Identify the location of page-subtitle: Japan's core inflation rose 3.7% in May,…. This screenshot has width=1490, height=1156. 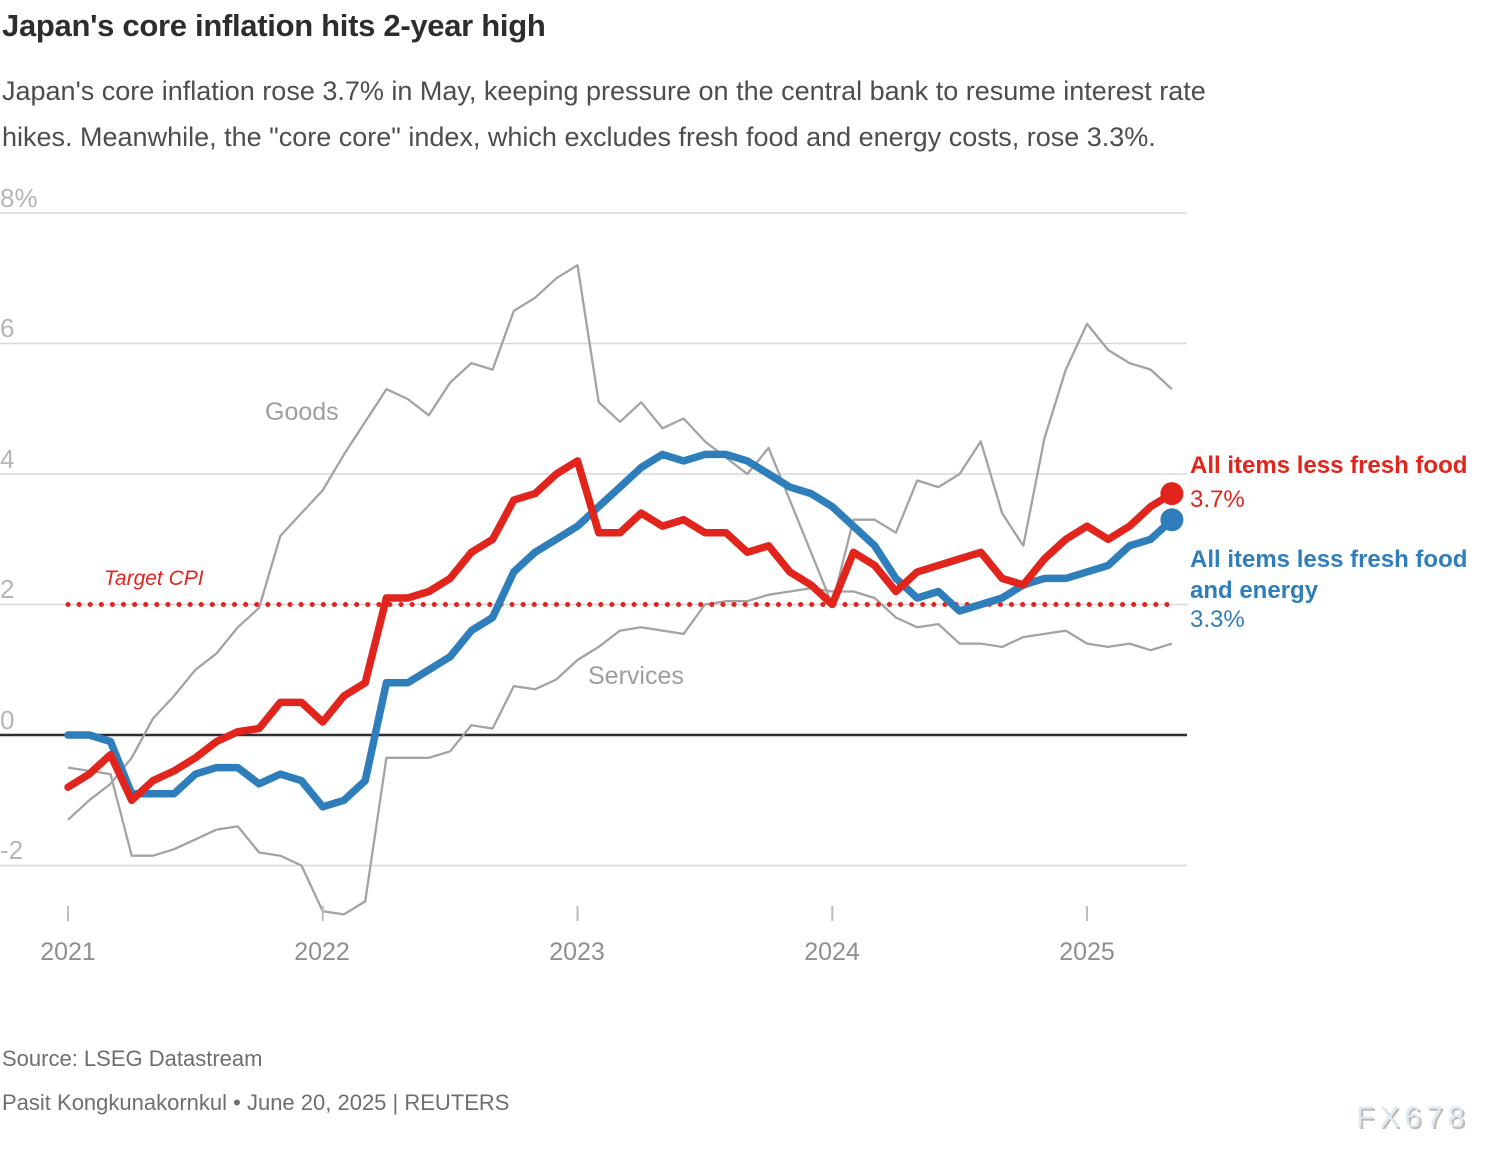
(604, 114).